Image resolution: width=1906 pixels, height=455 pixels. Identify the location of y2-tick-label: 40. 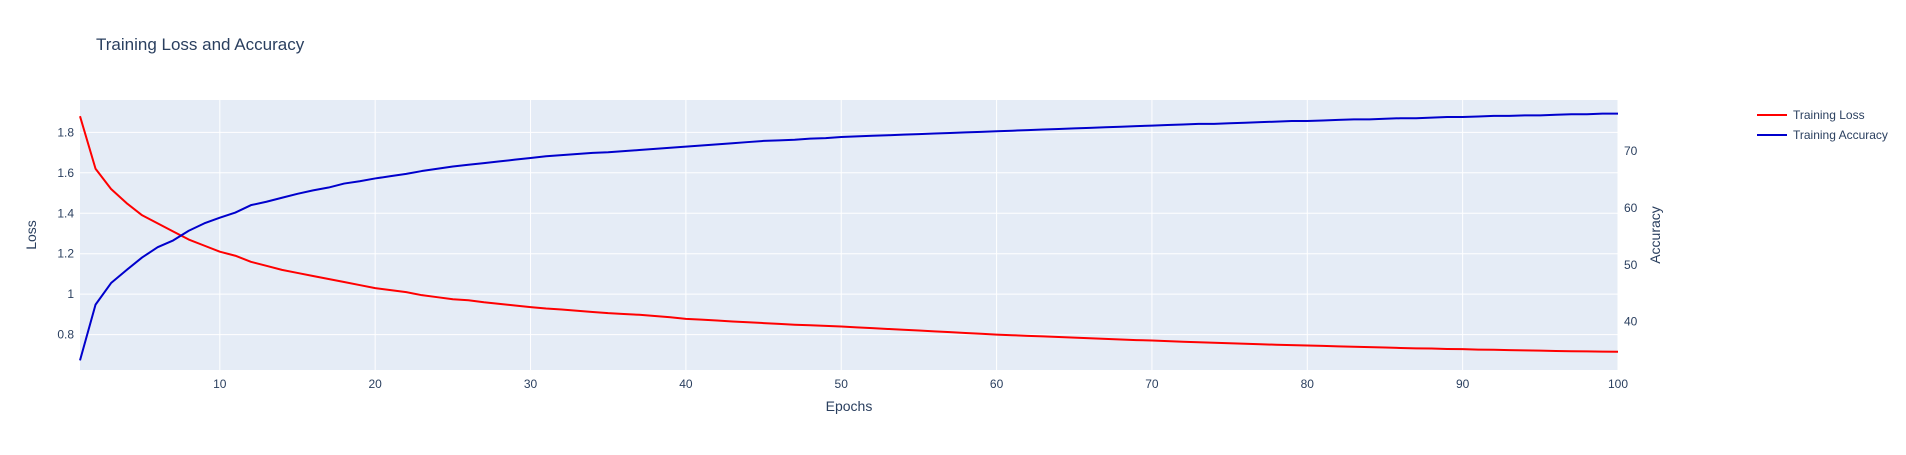
(1631, 322).